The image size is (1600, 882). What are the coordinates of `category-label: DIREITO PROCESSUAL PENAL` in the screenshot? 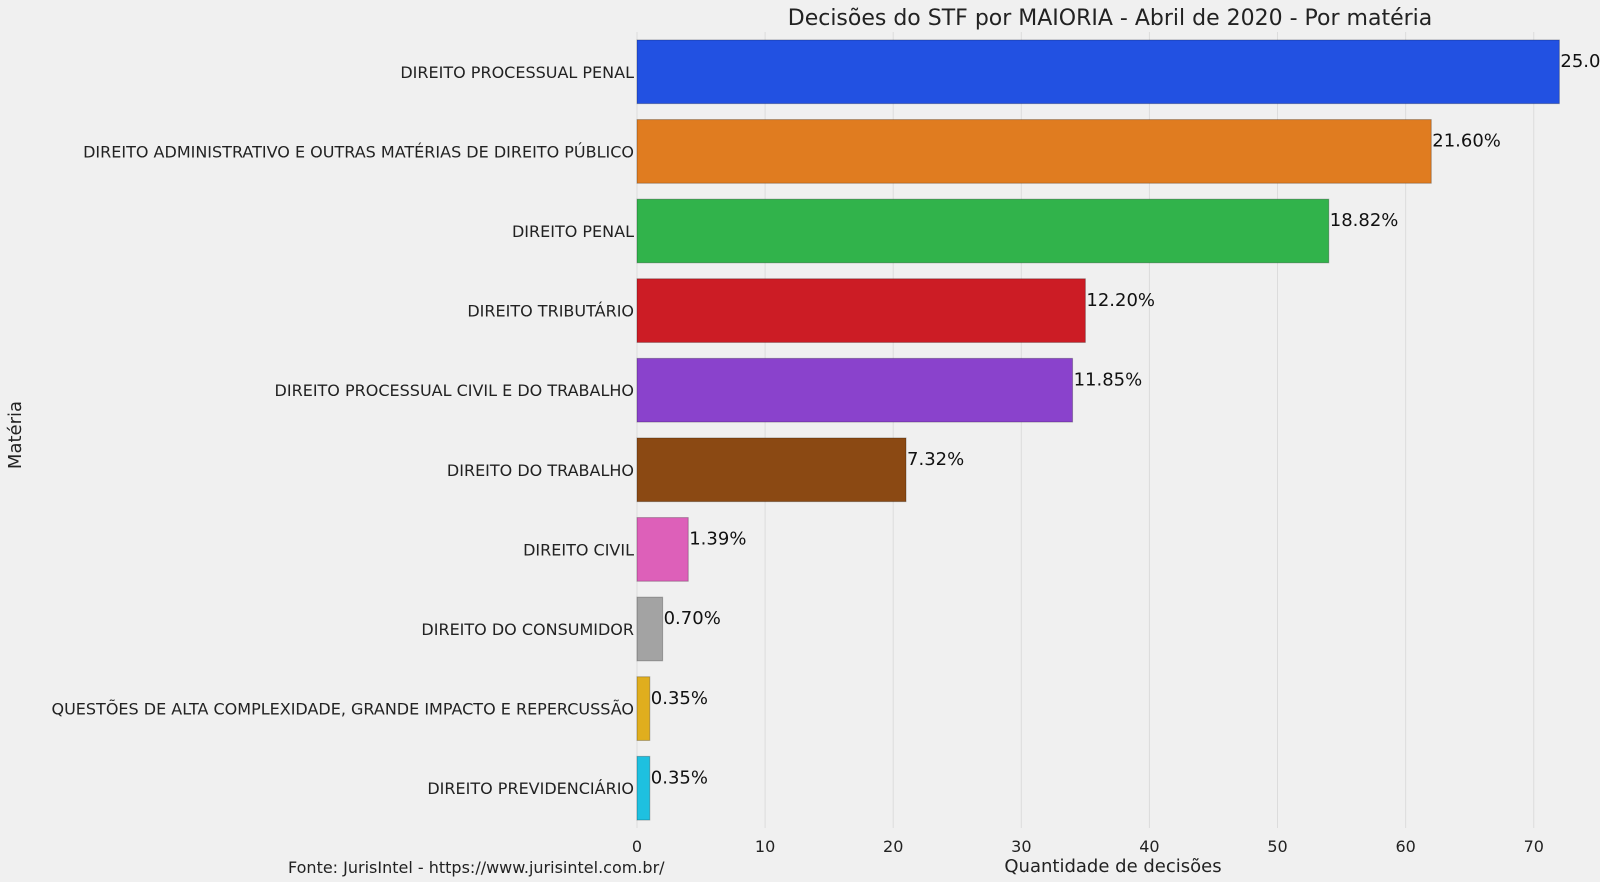 It's located at (517, 72).